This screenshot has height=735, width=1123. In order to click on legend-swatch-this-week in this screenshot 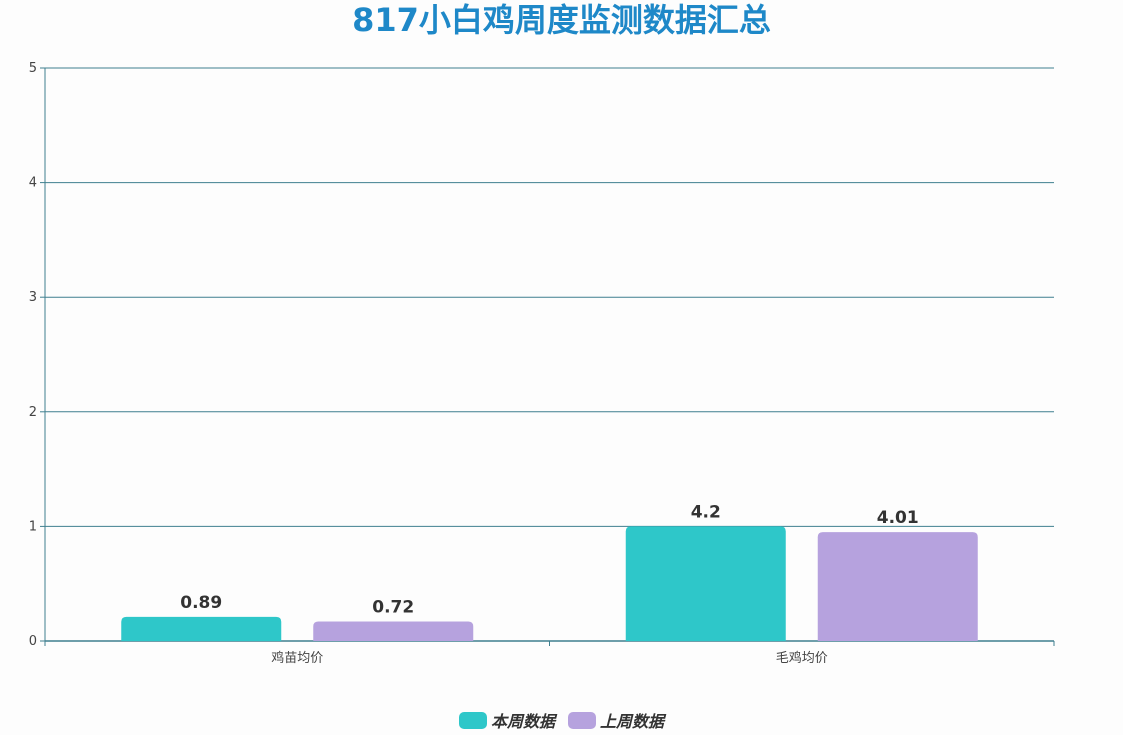, I will do `click(472, 720)`.